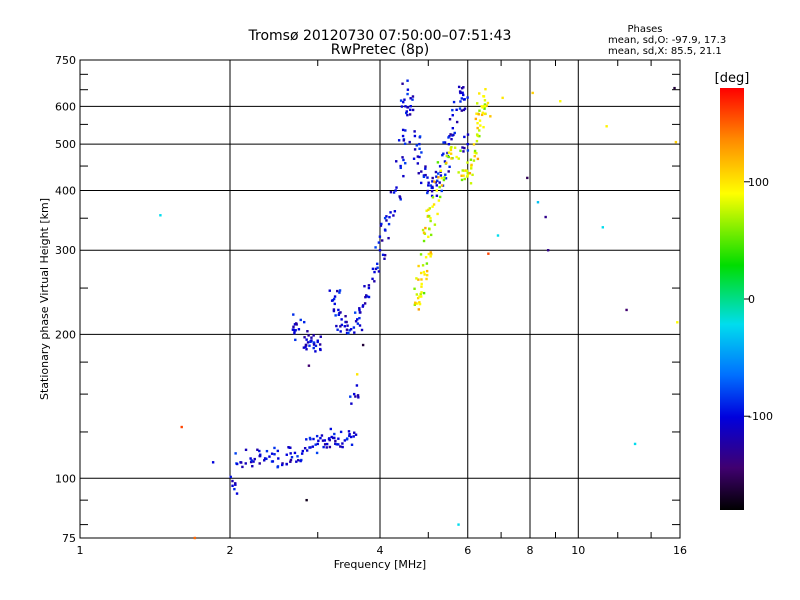 The width and height of the screenshot is (800, 600). I want to click on x-axis-label: Frequency [MHz], so click(380, 564).